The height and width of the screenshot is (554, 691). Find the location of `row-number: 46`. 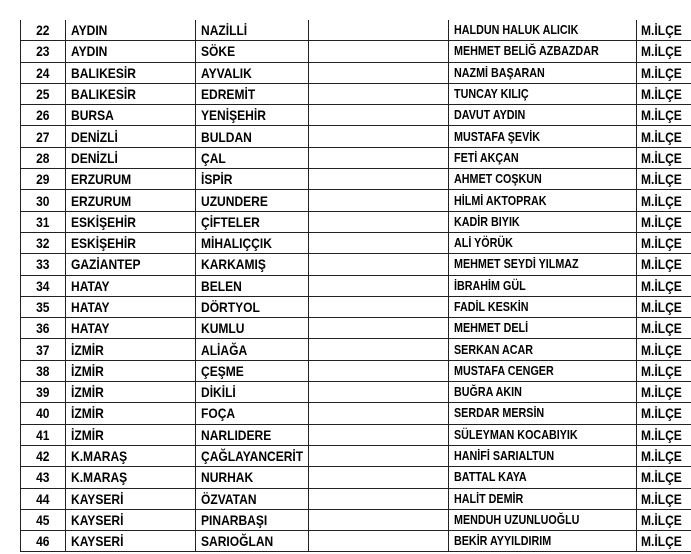

row-number: 46 is located at coordinates (43, 541).